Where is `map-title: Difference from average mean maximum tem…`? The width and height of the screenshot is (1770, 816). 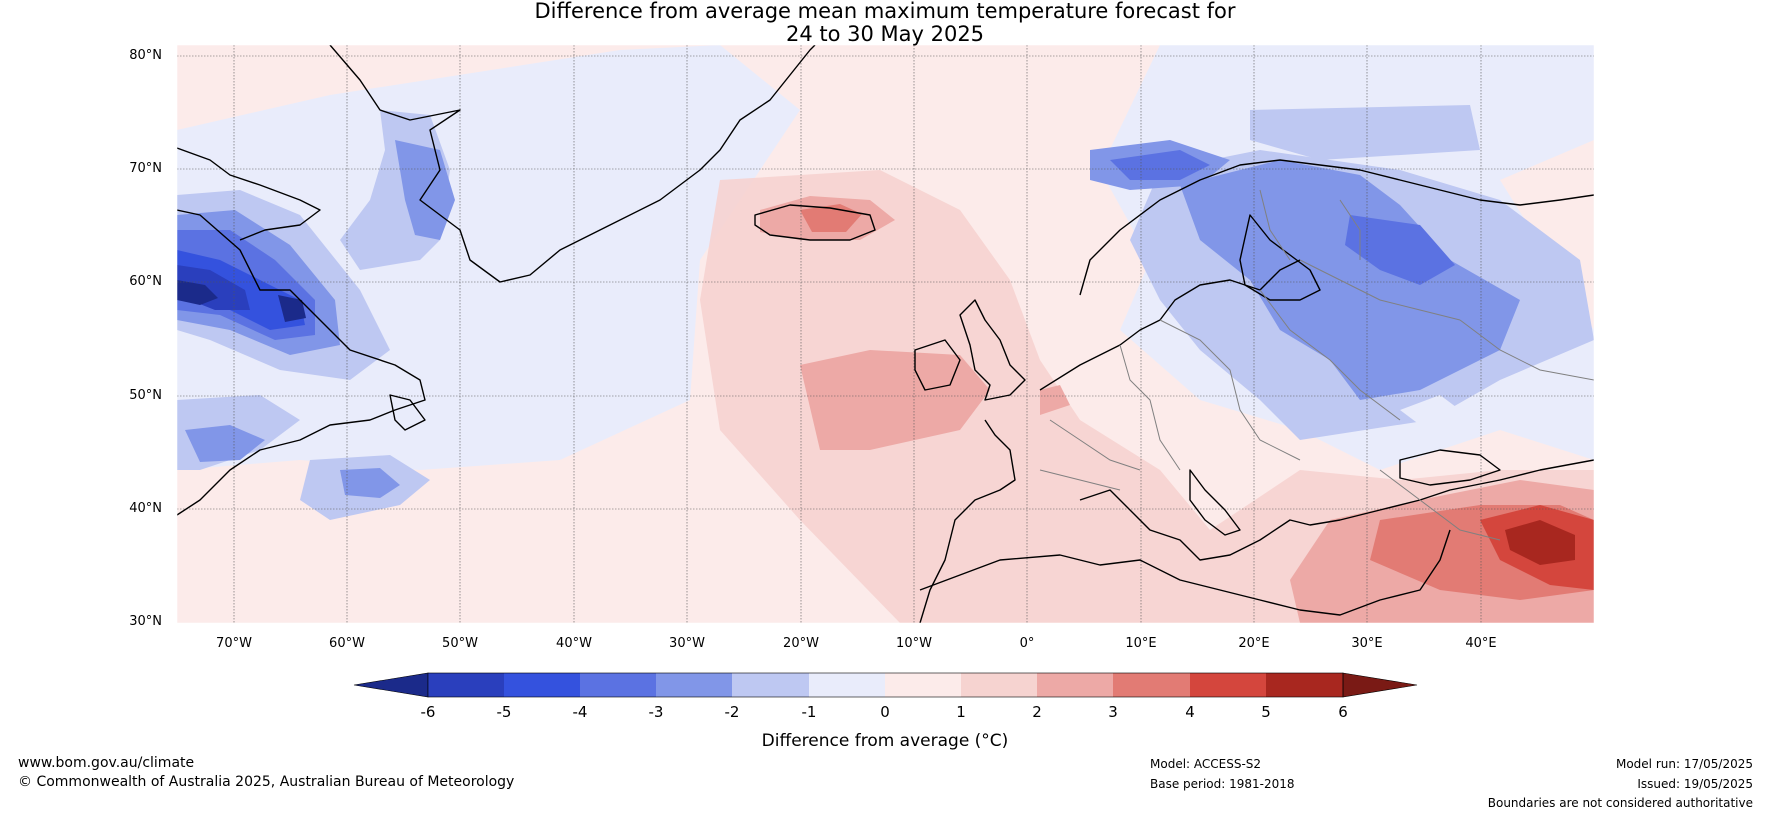 map-title: Difference from average mean maximum tem… is located at coordinates (885, 23).